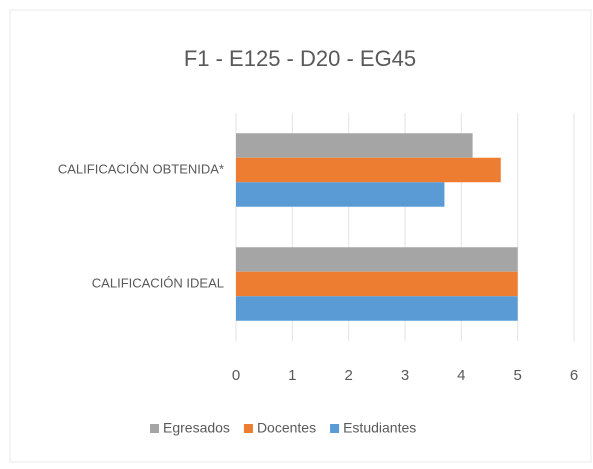 The image size is (593, 469). Describe the element at coordinates (236, 375) in the screenshot. I see `x-tick-label: 0` at that location.